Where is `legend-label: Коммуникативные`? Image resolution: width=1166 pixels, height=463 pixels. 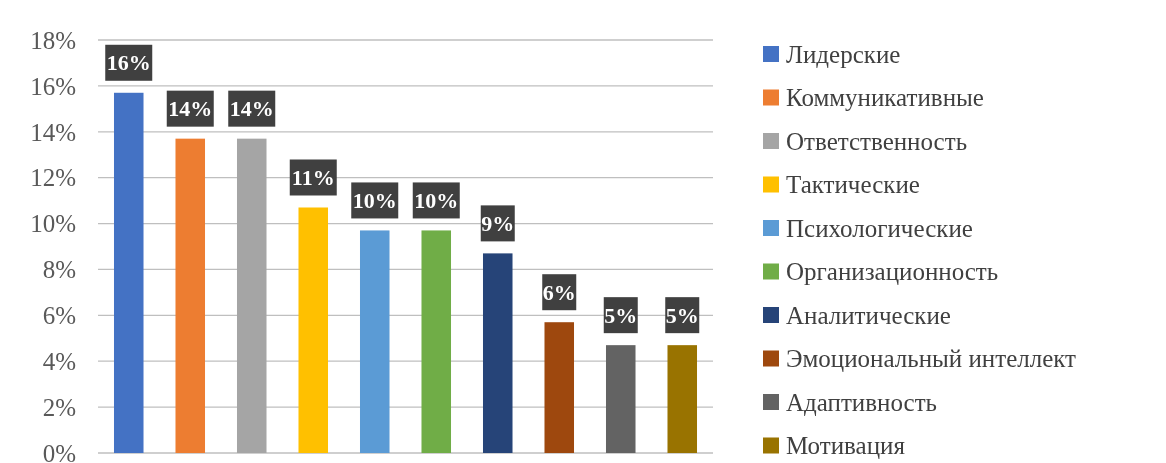
legend-label: Коммуникативные is located at coordinates (885, 98).